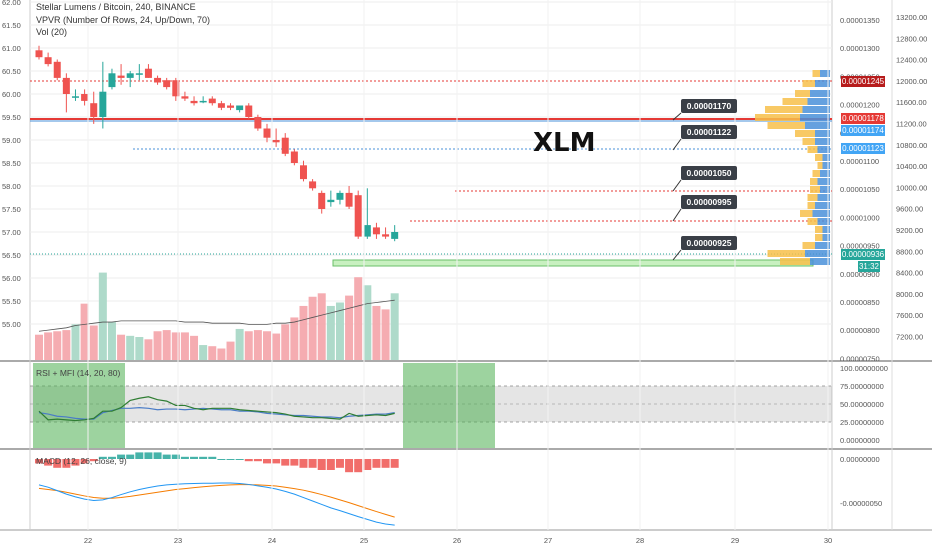 The image size is (932, 550). I want to click on volume-axis-label: 10800.00, so click(911, 145).